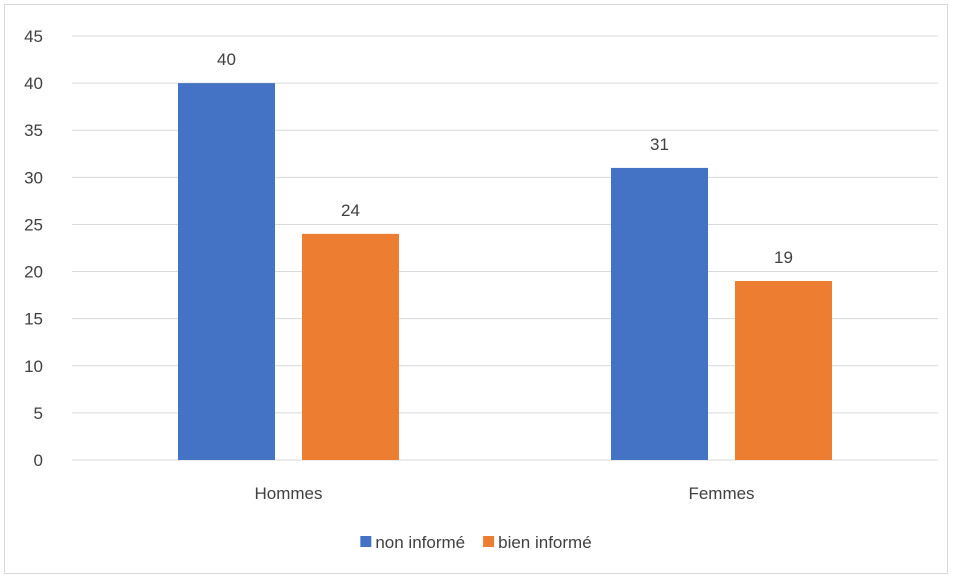 The height and width of the screenshot is (578, 953). I want to click on y-tick-label: 10, so click(33, 366).